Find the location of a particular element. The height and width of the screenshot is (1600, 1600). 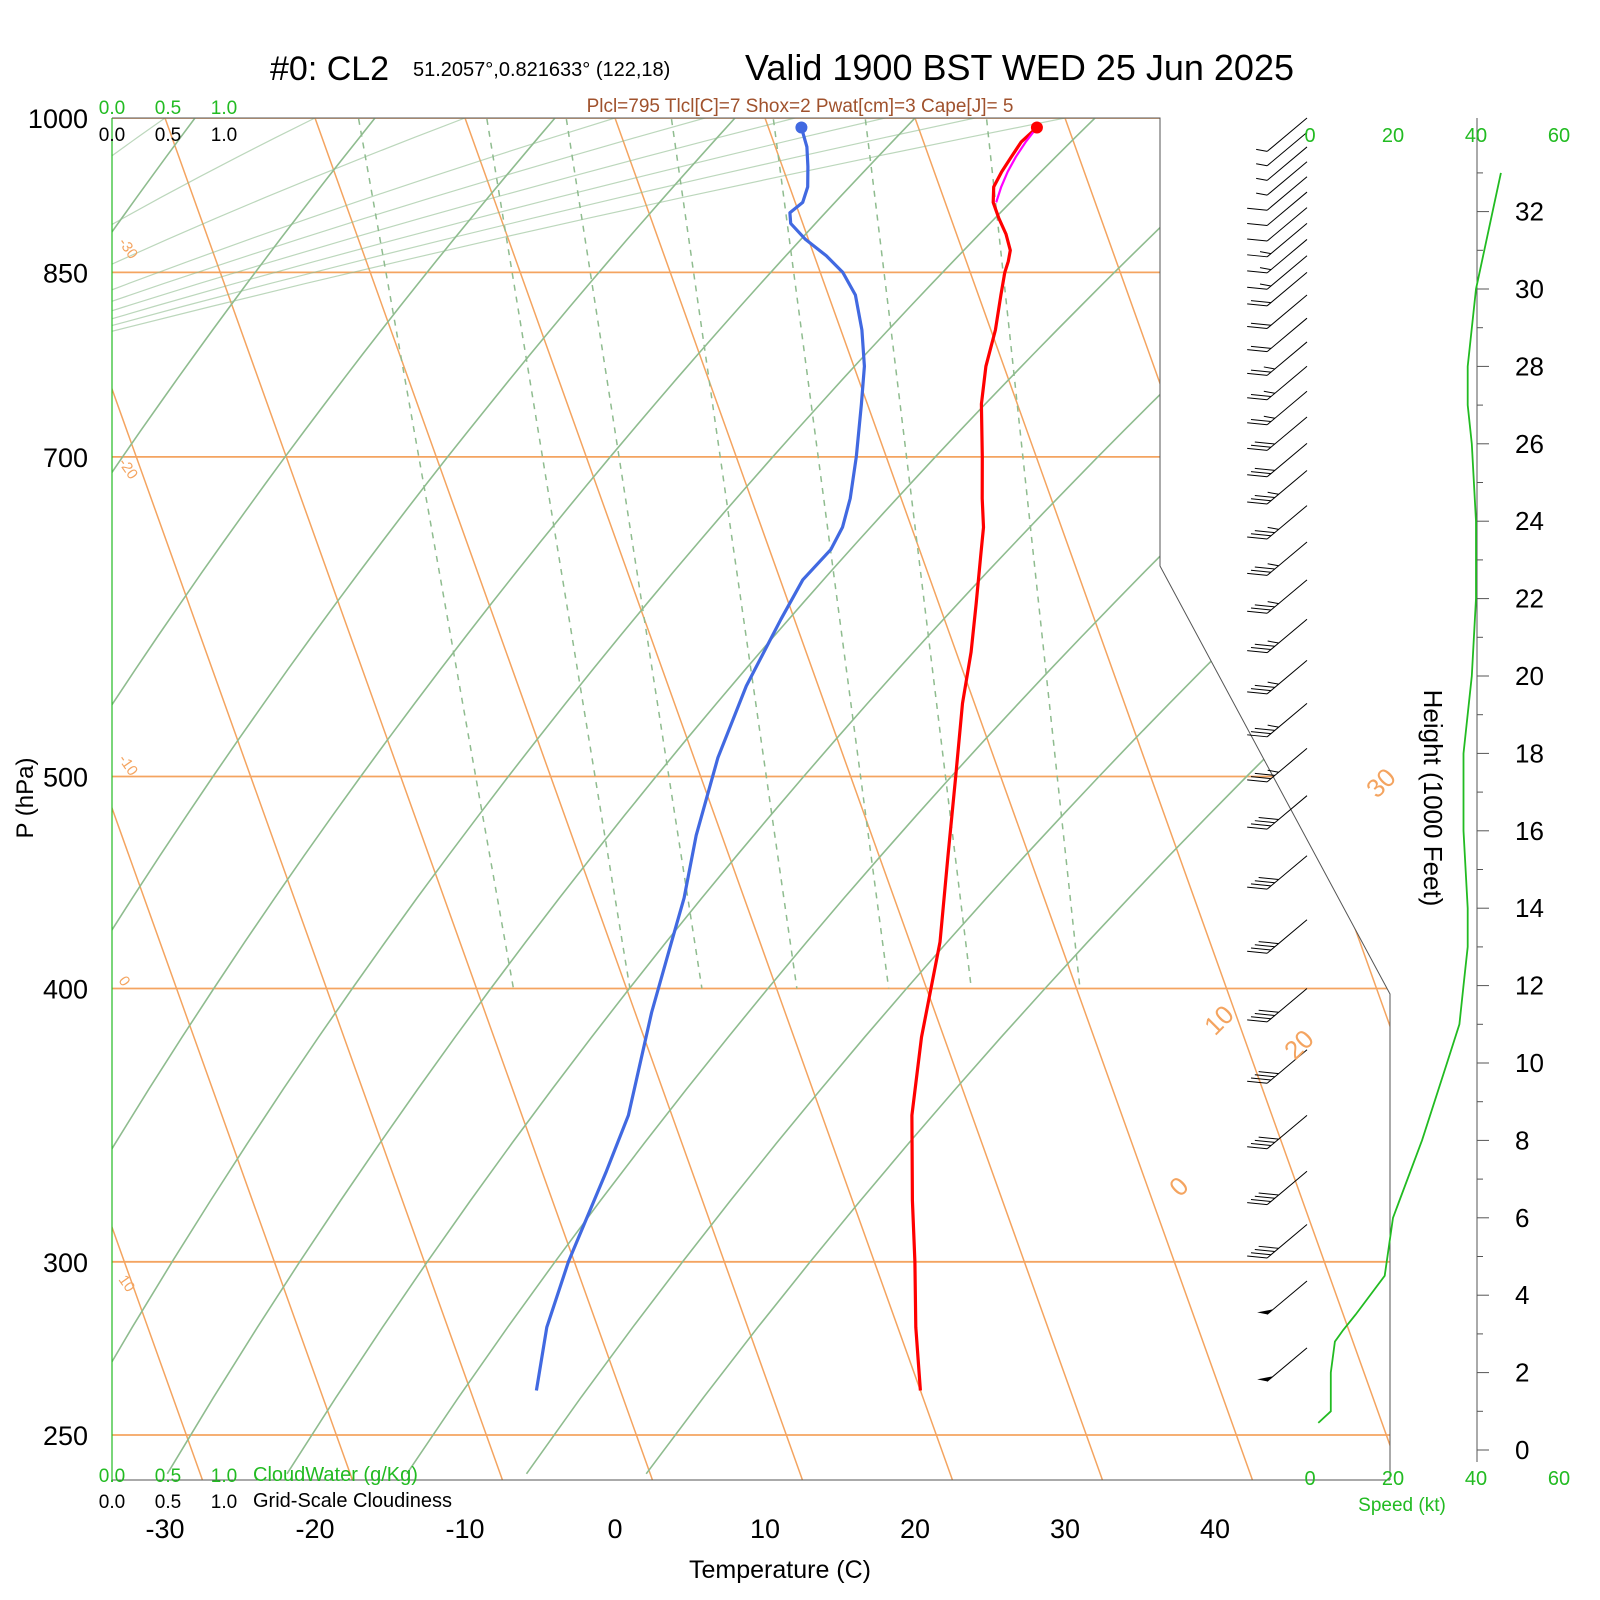

isotherm-label: 0 is located at coordinates (124, 981).